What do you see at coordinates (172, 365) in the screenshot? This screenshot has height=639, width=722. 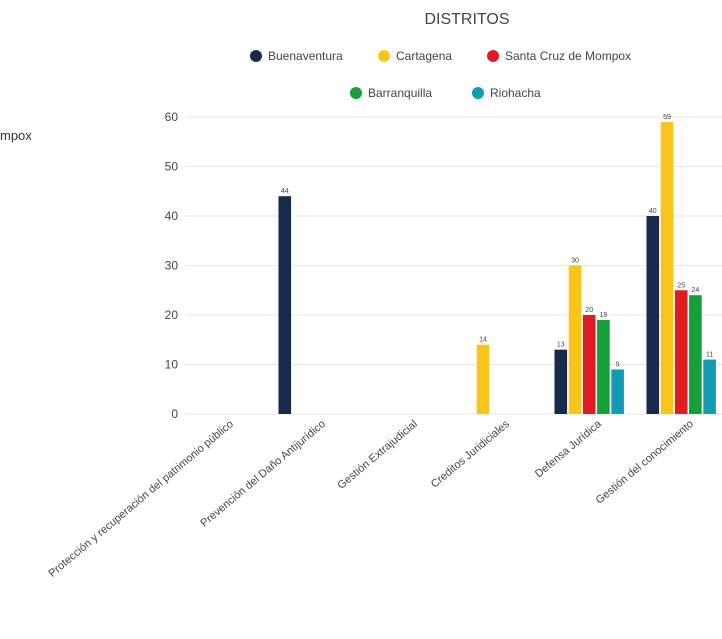 I see `y-tick-label: 10` at bounding box center [172, 365].